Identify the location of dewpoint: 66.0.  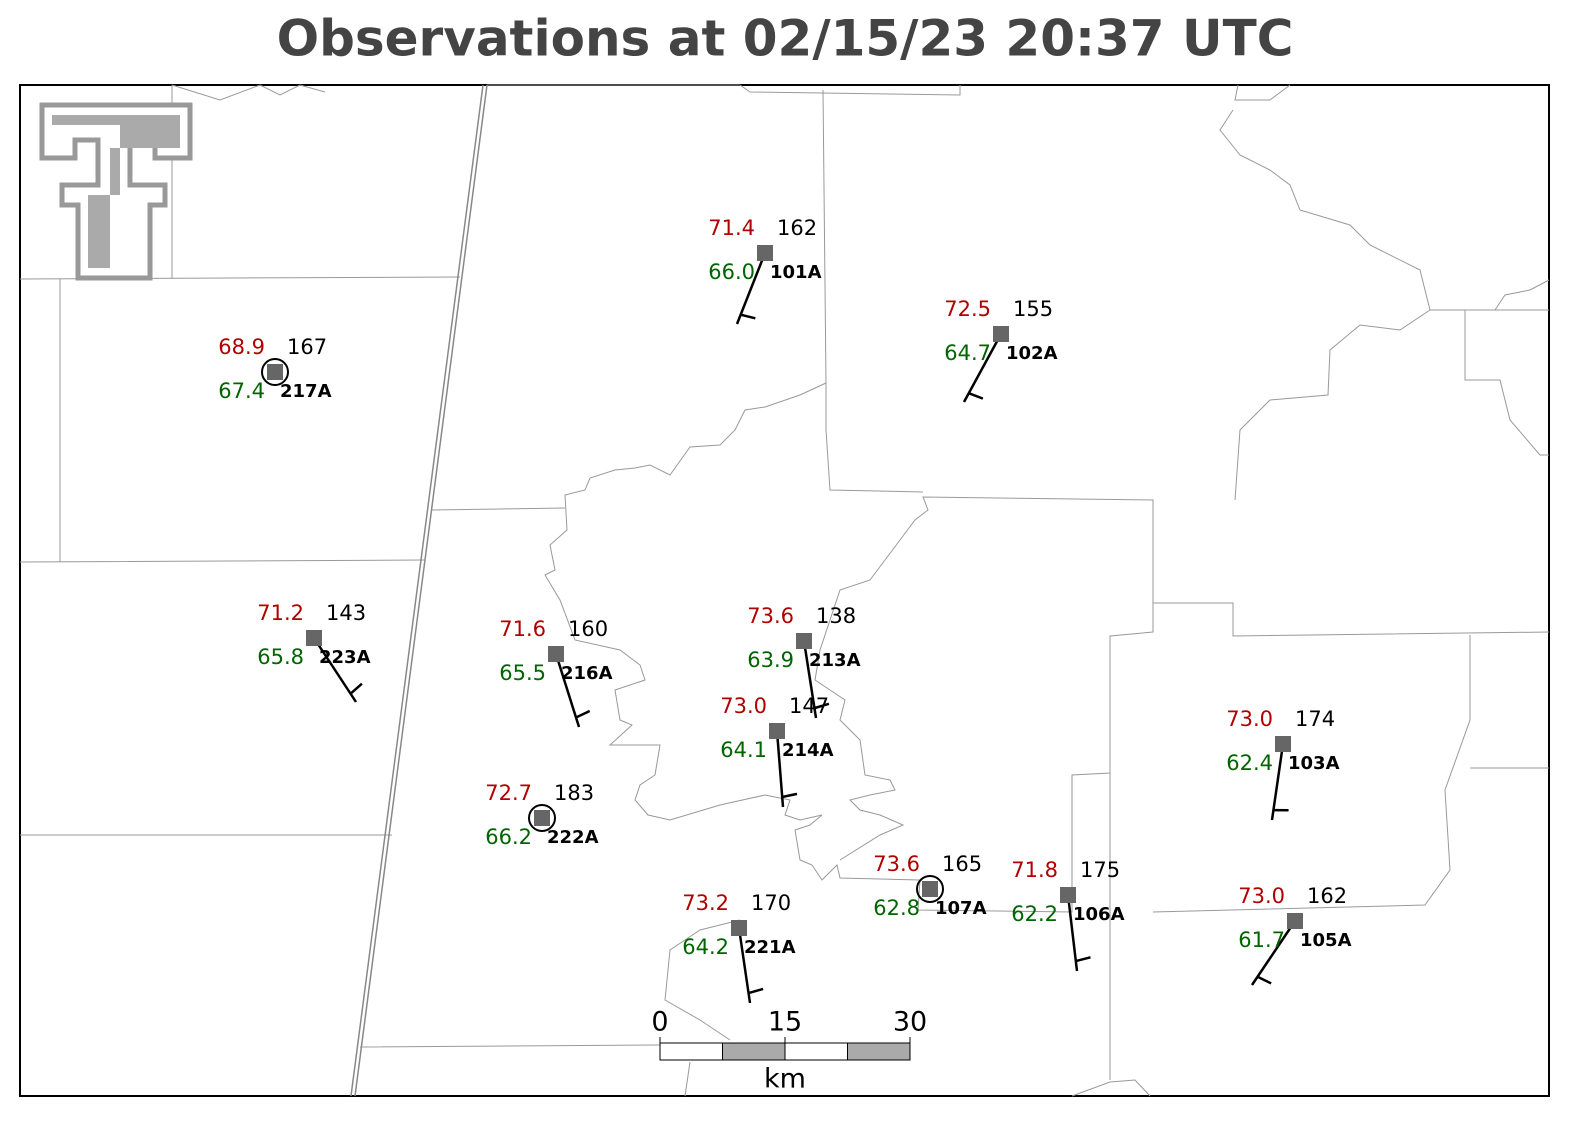
(731, 272).